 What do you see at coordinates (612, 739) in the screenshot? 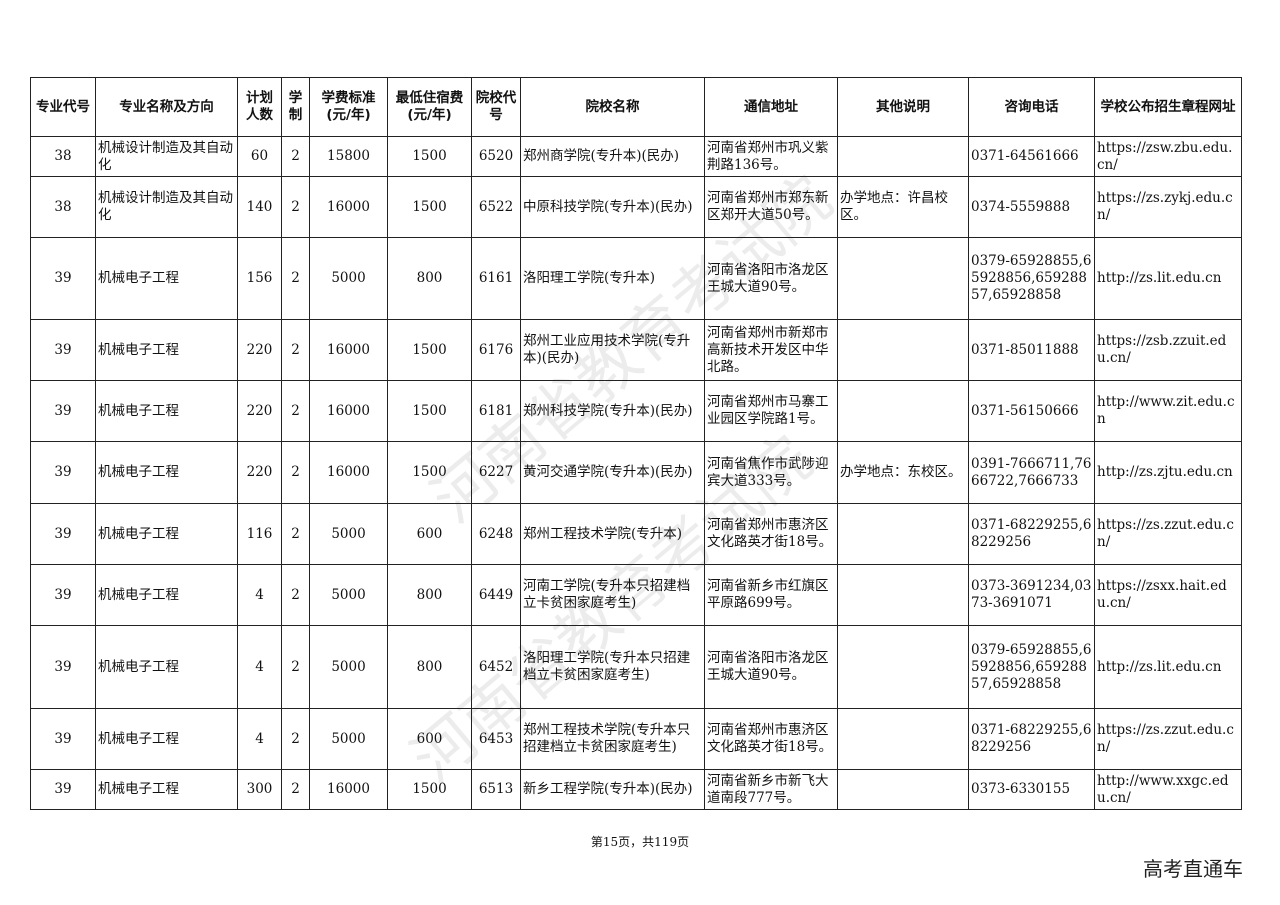
I see `cell-school-name: 郑州工程技术学院(专升本只招建档立卡贫困家庭考生)` at bounding box center [612, 739].